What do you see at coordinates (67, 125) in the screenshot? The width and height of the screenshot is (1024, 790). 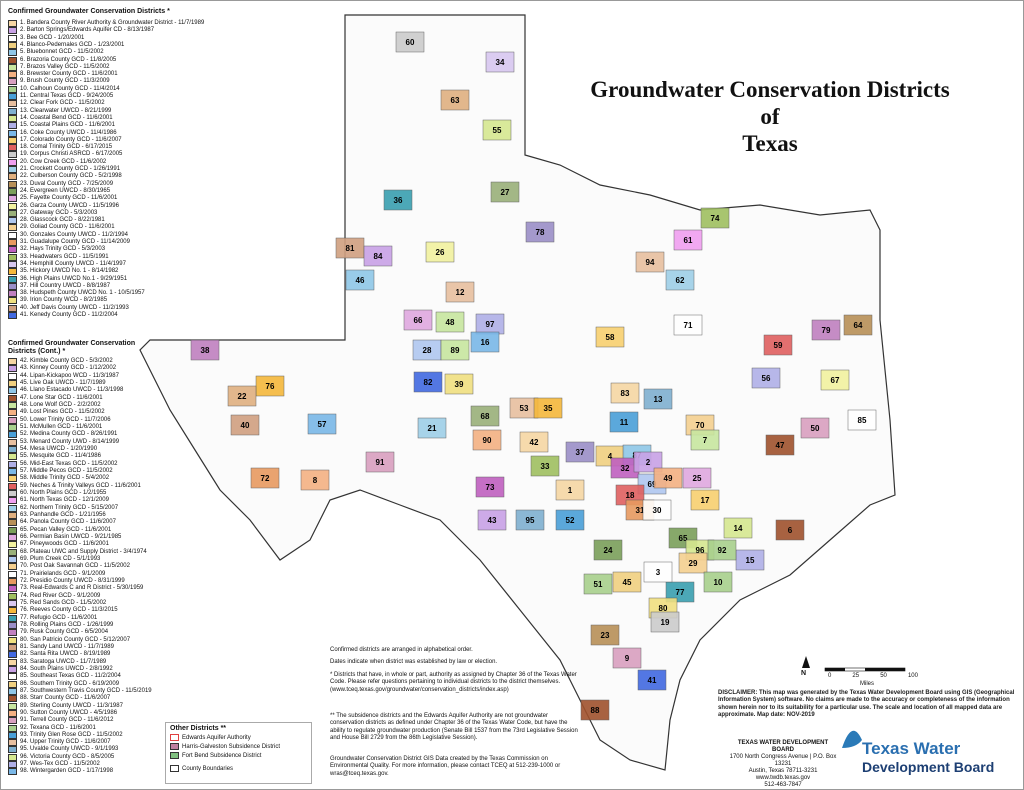 I see `legend-label: 15. Coastal Plains GCD - 11/6/2001` at bounding box center [67, 125].